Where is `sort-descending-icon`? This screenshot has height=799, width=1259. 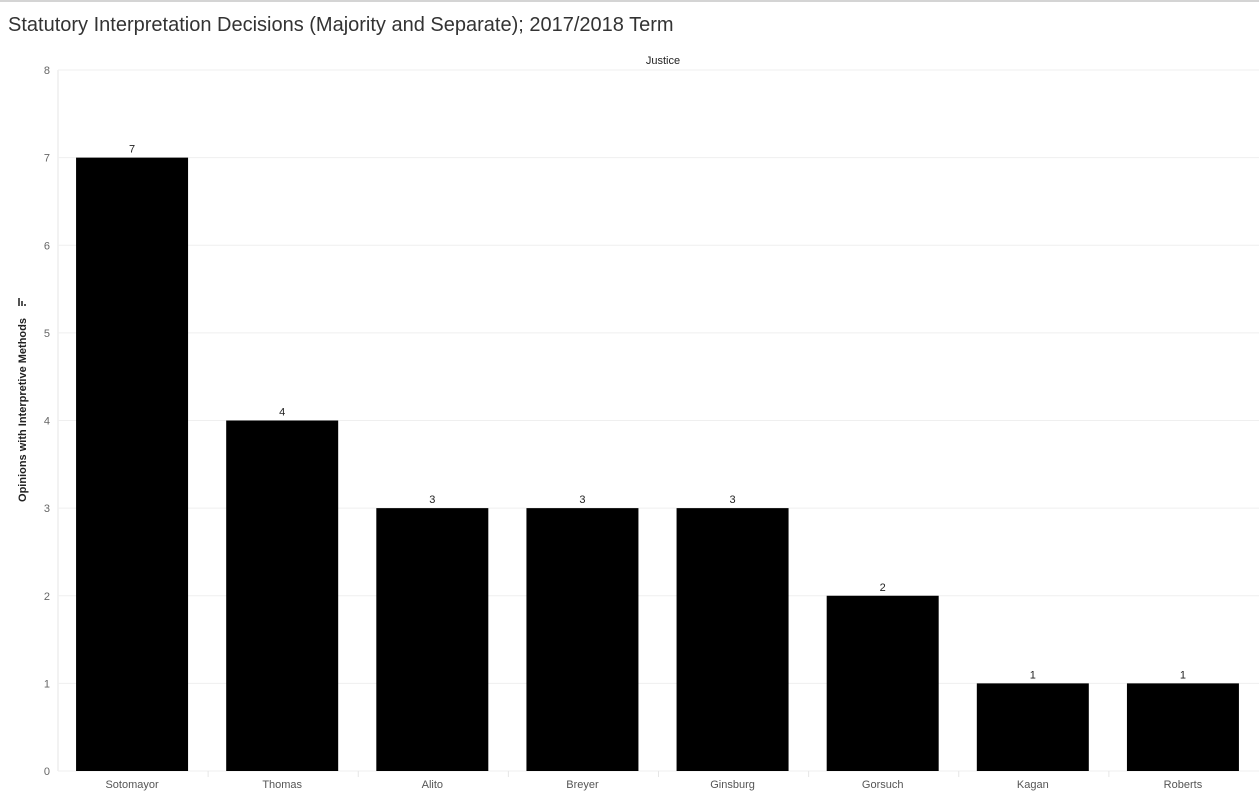
sort-descending-icon is located at coordinates (22, 302).